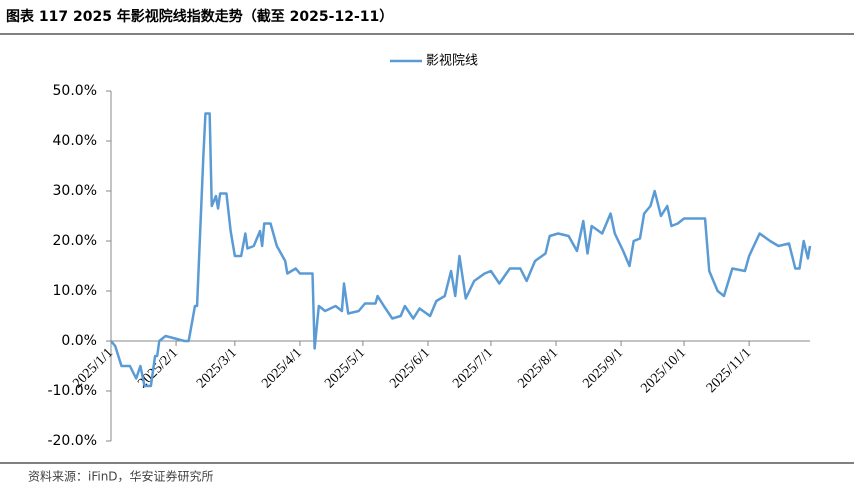 This screenshot has height=491, width=854. I want to click on x-tick-label: 2025/9/1, so click(603, 368).